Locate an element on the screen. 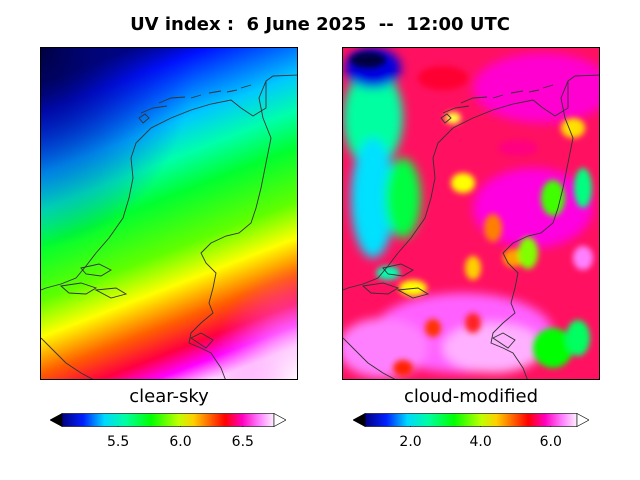  panel-label-cloud-modified: cloud-modified is located at coordinates (471, 396).